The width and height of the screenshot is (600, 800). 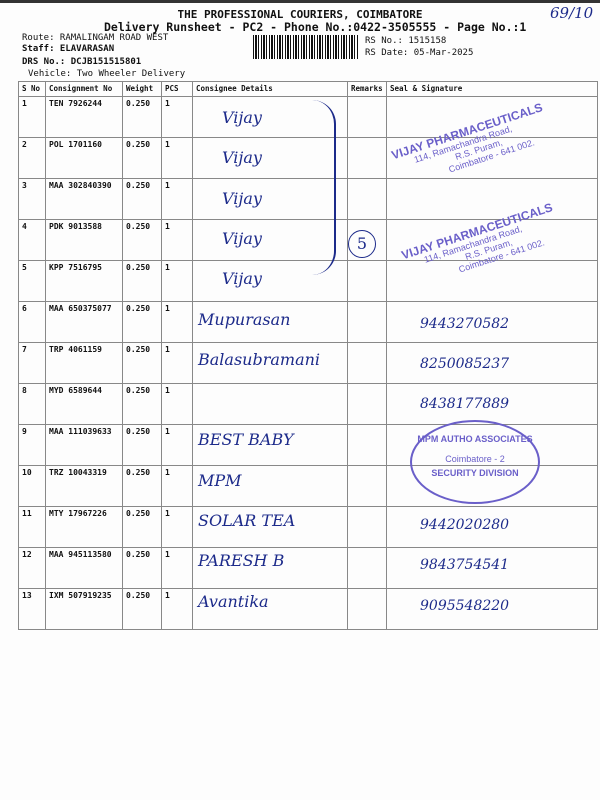 What do you see at coordinates (362, 244) in the screenshot?
I see `circled-count: 5` at bounding box center [362, 244].